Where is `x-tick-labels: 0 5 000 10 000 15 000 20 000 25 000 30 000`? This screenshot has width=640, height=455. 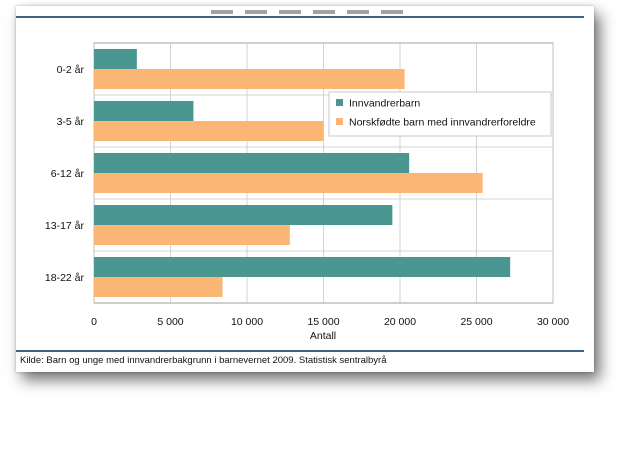 x-tick-labels: 0 5 000 10 000 15 000 20 000 25 000 30 000 is located at coordinates (330, 322).